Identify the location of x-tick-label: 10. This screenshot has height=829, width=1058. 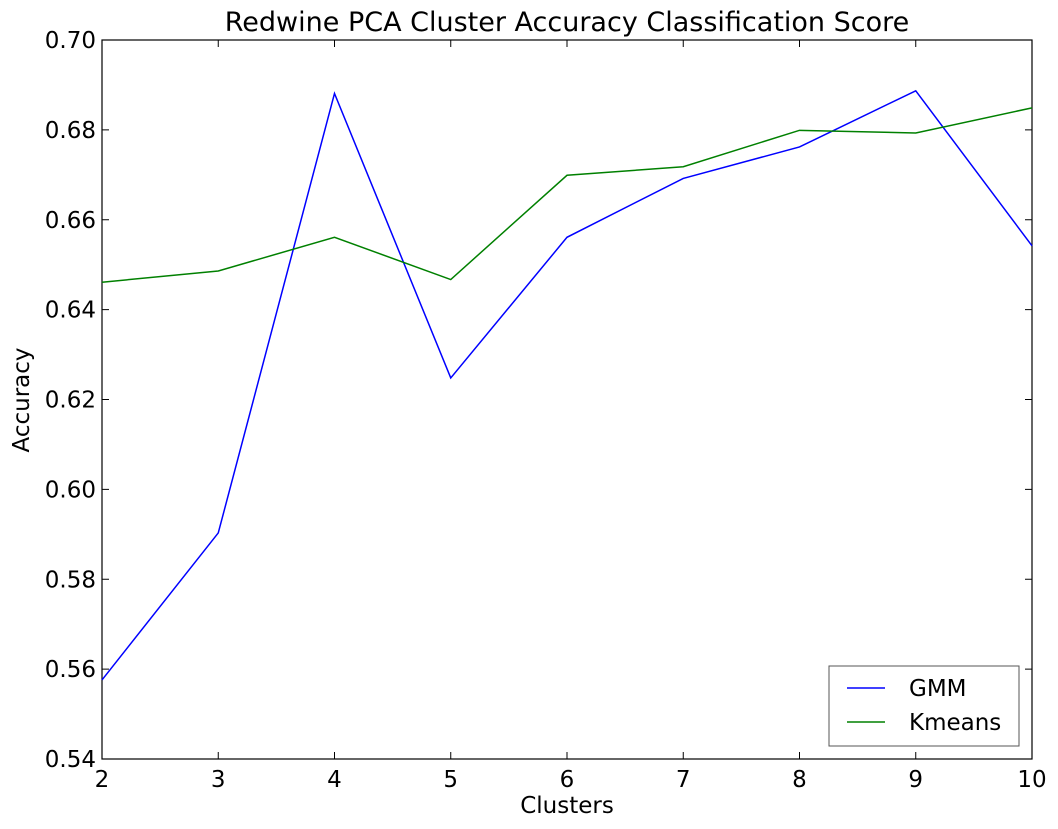
(1031, 780).